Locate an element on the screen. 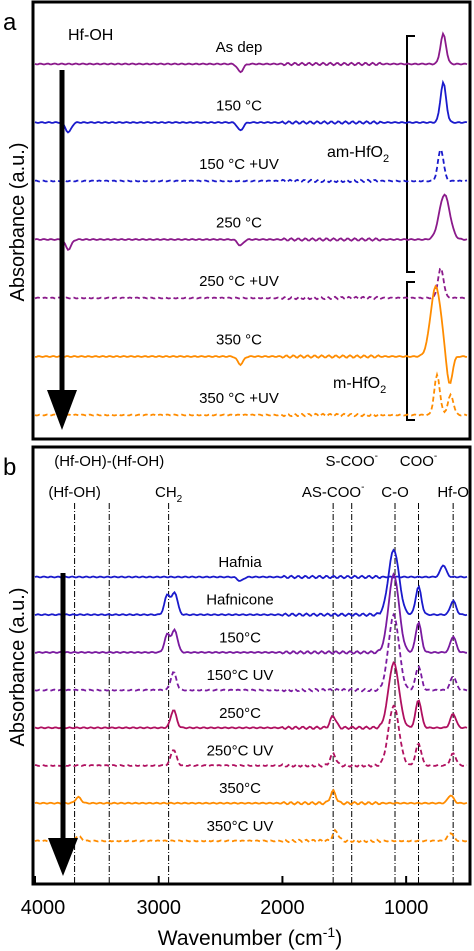 The image size is (474, 951). x-tick-label: 3000 is located at coordinates (158, 908).